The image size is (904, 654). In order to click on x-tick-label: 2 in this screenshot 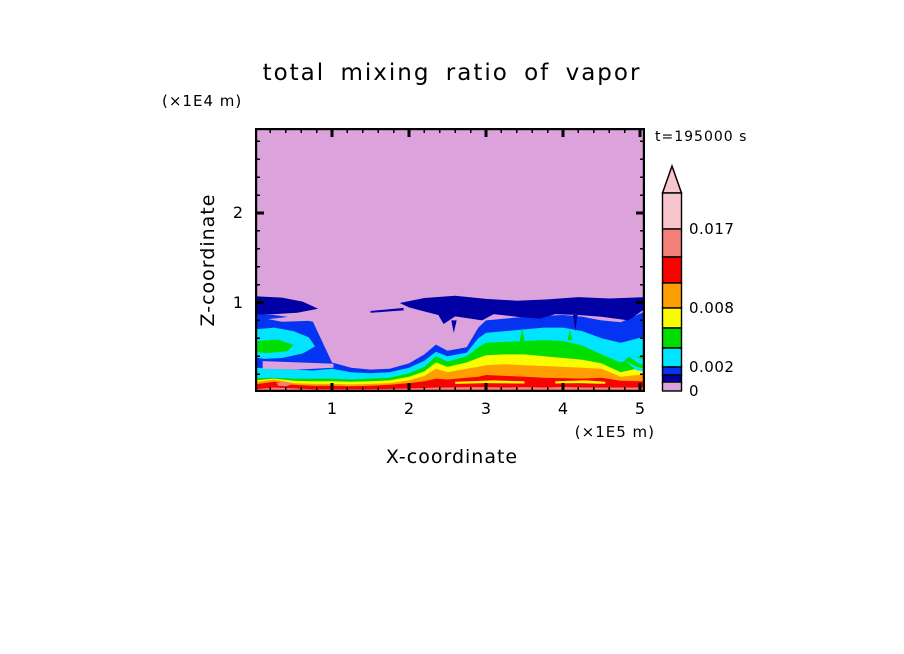, I will do `click(409, 408)`.